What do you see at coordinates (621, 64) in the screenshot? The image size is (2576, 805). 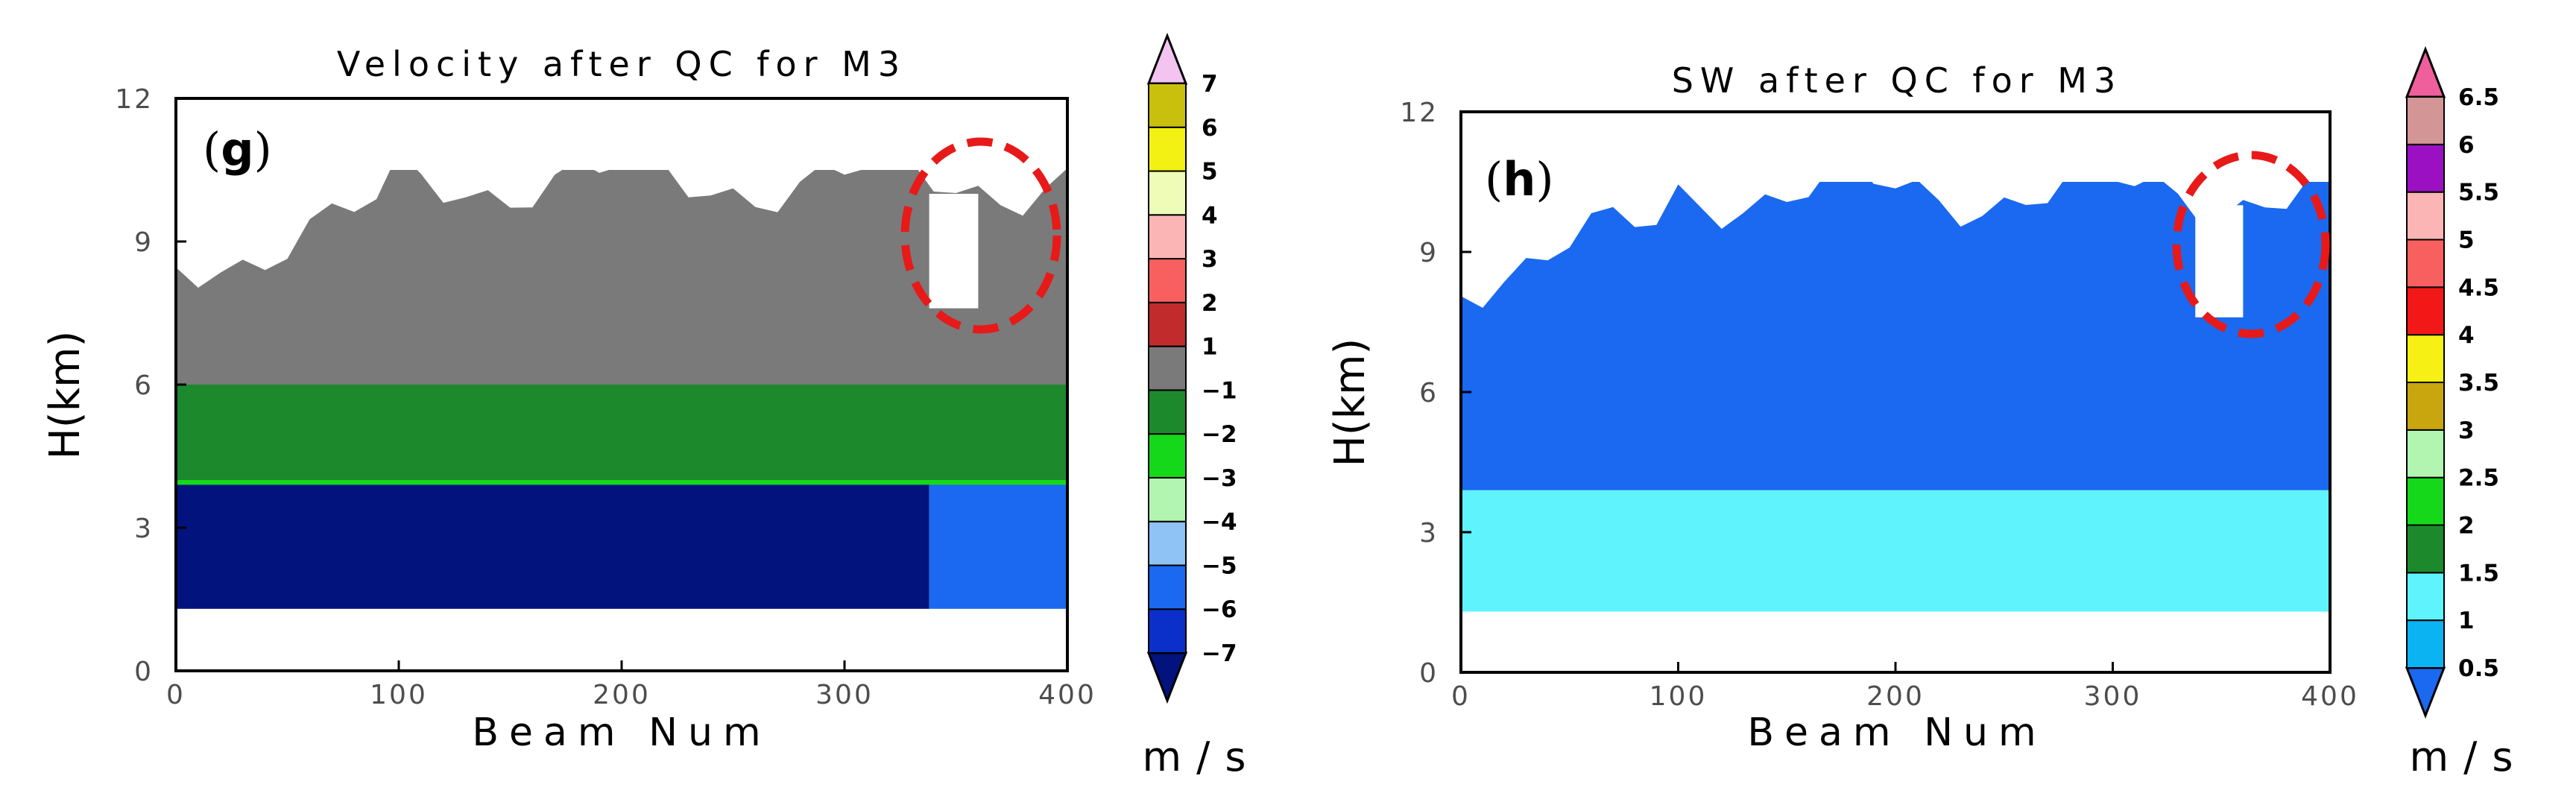 I see `velocity-title: Velocity after QC for M3` at bounding box center [621, 64].